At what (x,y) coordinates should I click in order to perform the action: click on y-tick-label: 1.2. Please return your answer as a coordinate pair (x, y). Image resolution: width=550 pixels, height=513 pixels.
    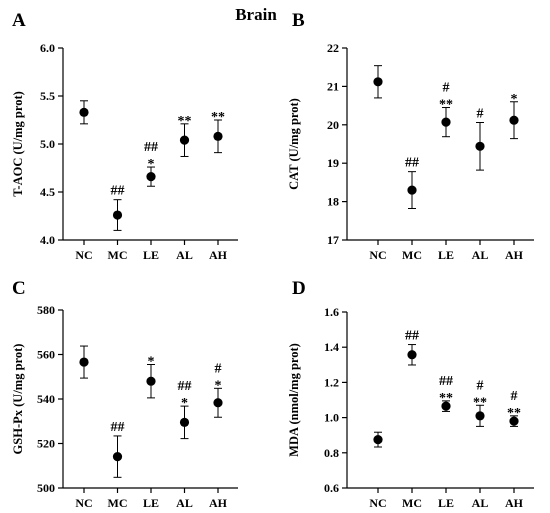
    Looking at the image, I should click on (331, 382).